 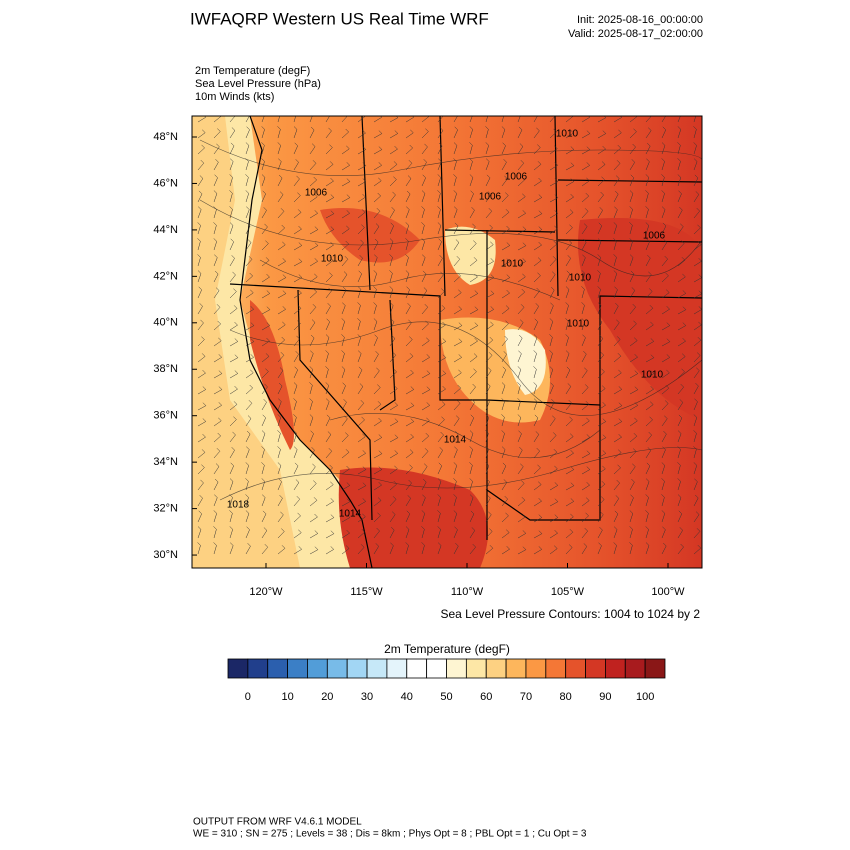 What do you see at coordinates (467, 592) in the screenshot?
I see `lon-label: 110°W` at bounding box center [467, 592].